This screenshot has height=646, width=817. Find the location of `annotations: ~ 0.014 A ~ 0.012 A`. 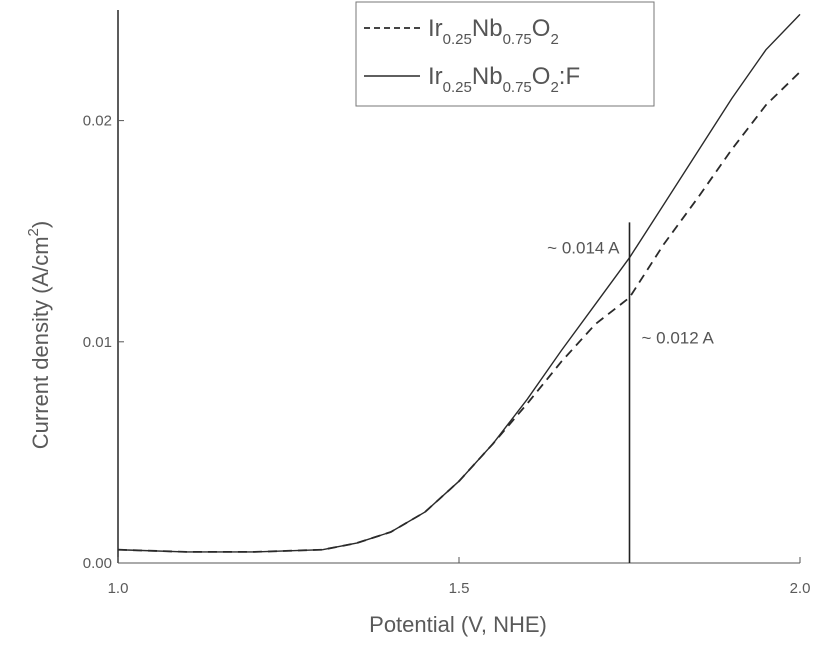

annotations: ~ 0.014 A ~ 0.012 A is located at coordinates (630, 392).